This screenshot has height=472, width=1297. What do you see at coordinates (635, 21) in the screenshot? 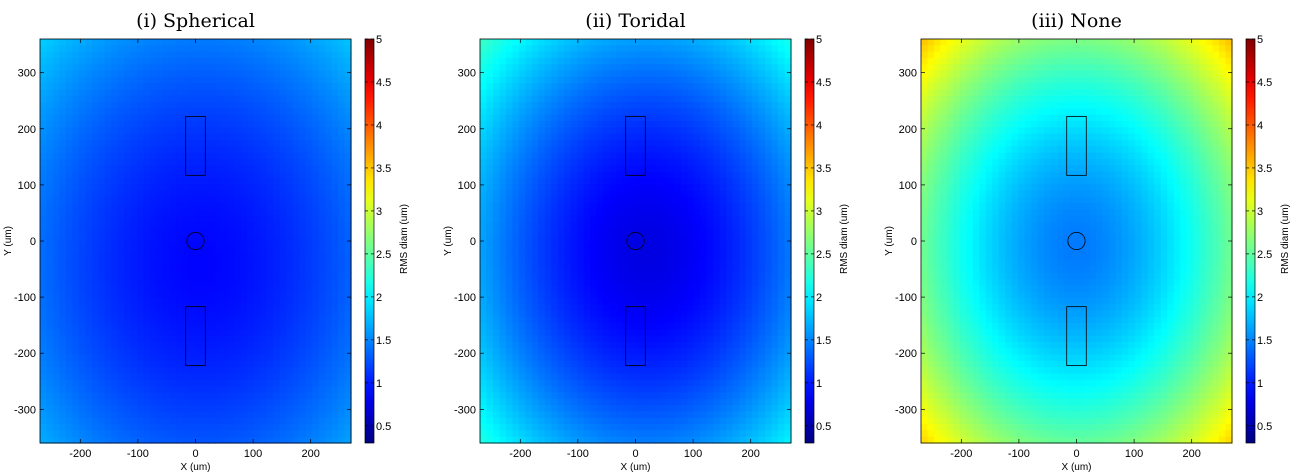
I see `chart-title: (ii) Toridal` at bounding box center [635, 21].